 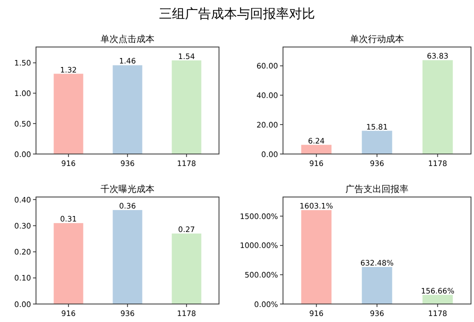 What do you see at coordinates (377, 39) in the screenshot?
I see `chart-title: 单次行动成本` at bounding box center [377, 39].